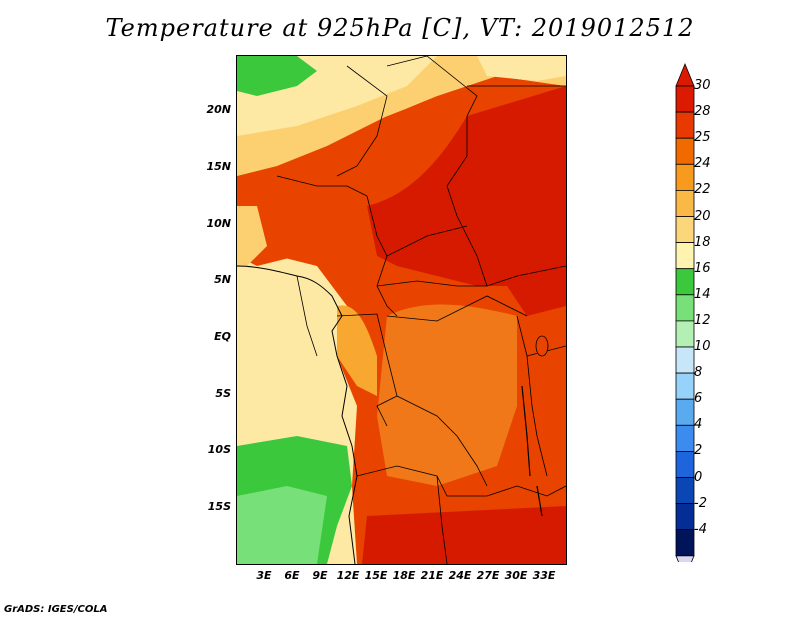 The image size is (800, 618). Describe the element at coordinates (464, 535) in the screenshot. I see `temp-region-hot-south` at that location.